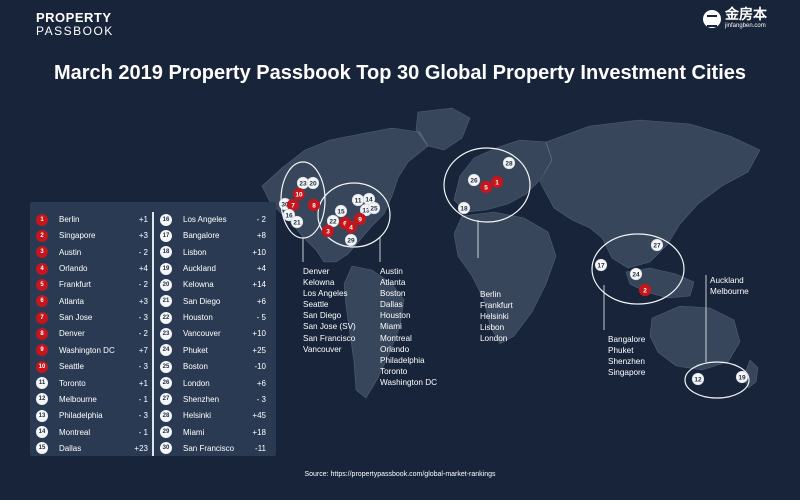  What do you see at coordinates (70, 448) in the screenshot?
I see `rank-city: Dallas` at bounding box center [70, 448].